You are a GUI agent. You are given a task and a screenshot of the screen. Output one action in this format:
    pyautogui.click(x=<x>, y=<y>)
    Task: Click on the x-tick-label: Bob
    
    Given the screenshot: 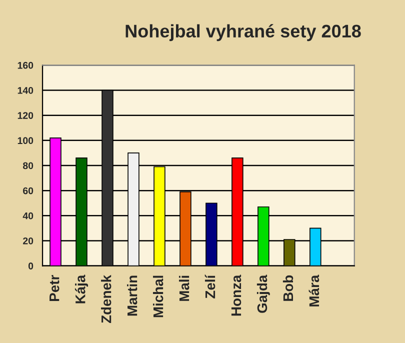 What is the action you would take?
    pyautogui.click(x=288, y=288)
    